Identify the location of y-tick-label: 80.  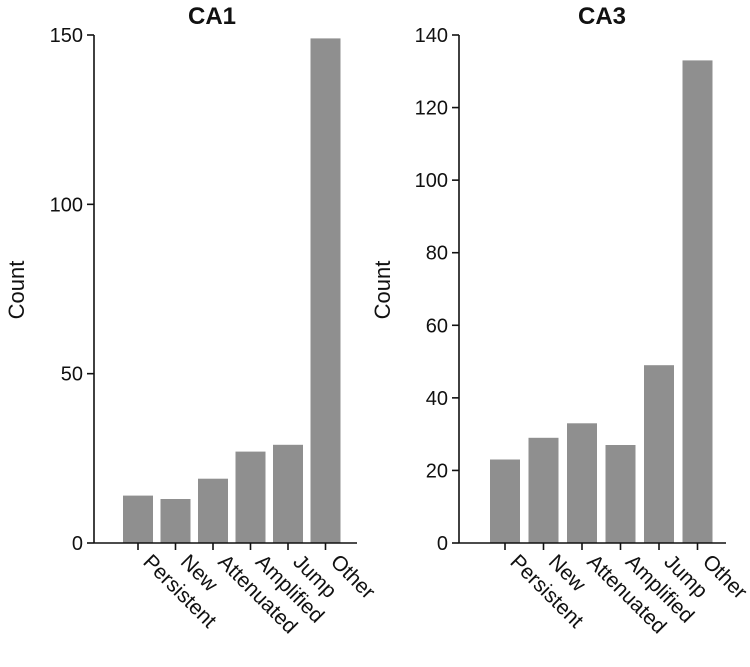
(437, 254).